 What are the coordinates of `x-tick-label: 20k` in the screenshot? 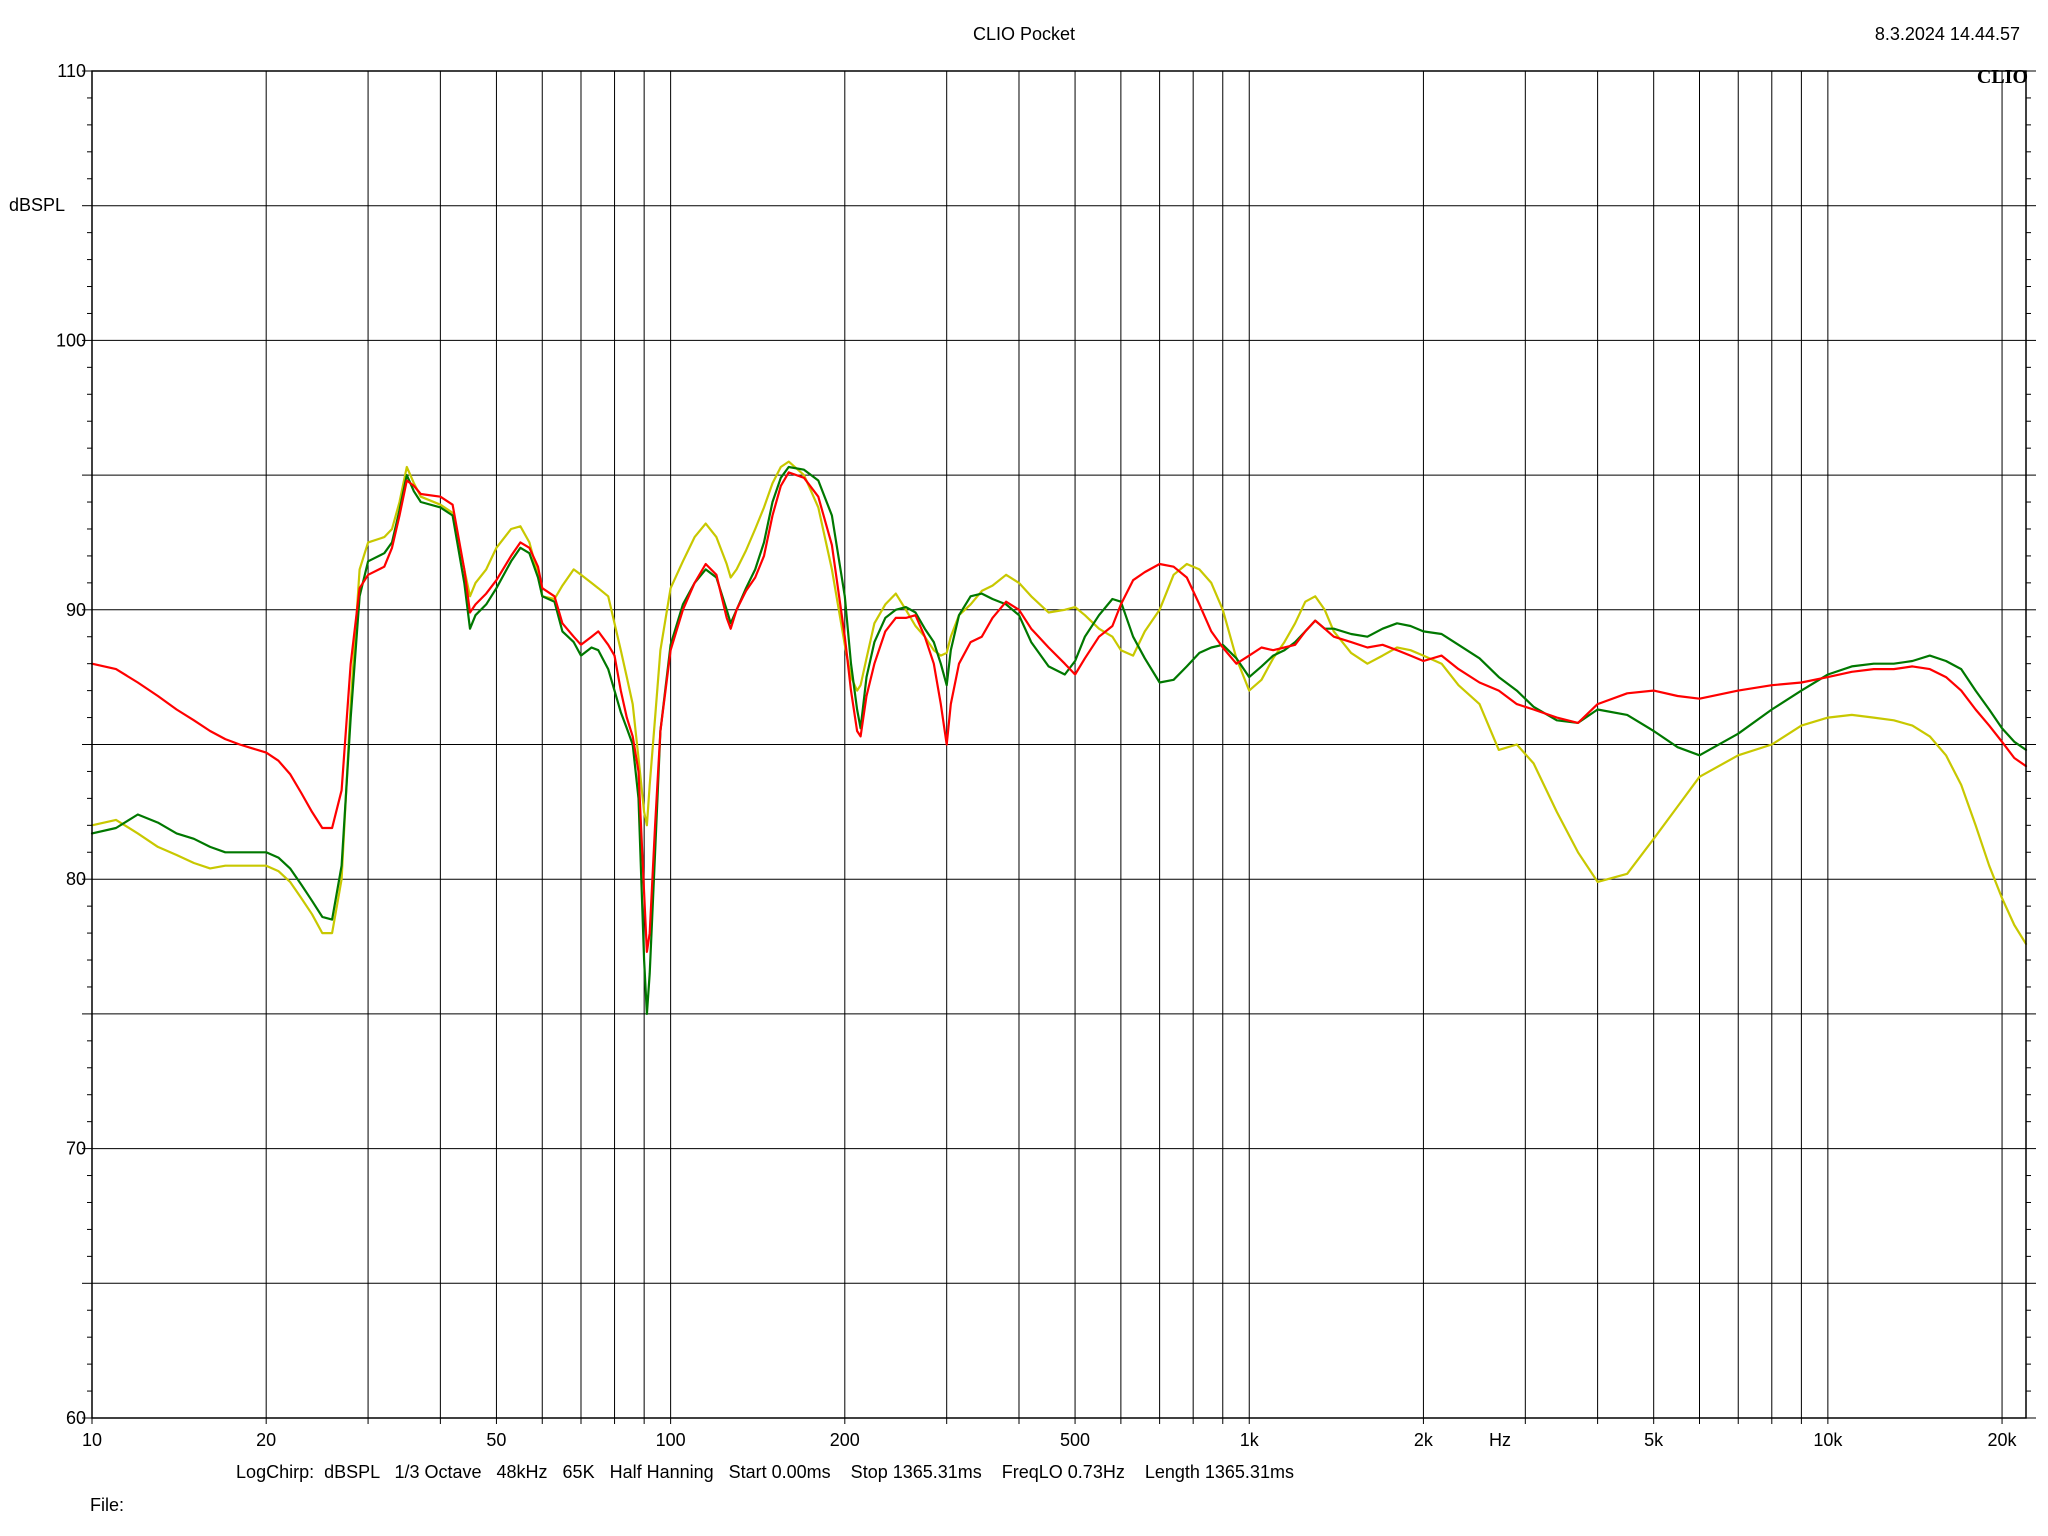 It's located at (2003, 1440).